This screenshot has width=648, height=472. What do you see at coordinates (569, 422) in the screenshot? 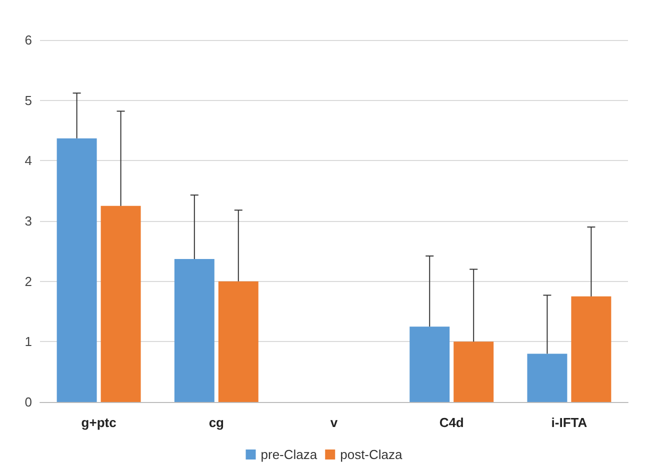
I see `x-tick-label: i-IFTA` at bounding box center [569, 422].